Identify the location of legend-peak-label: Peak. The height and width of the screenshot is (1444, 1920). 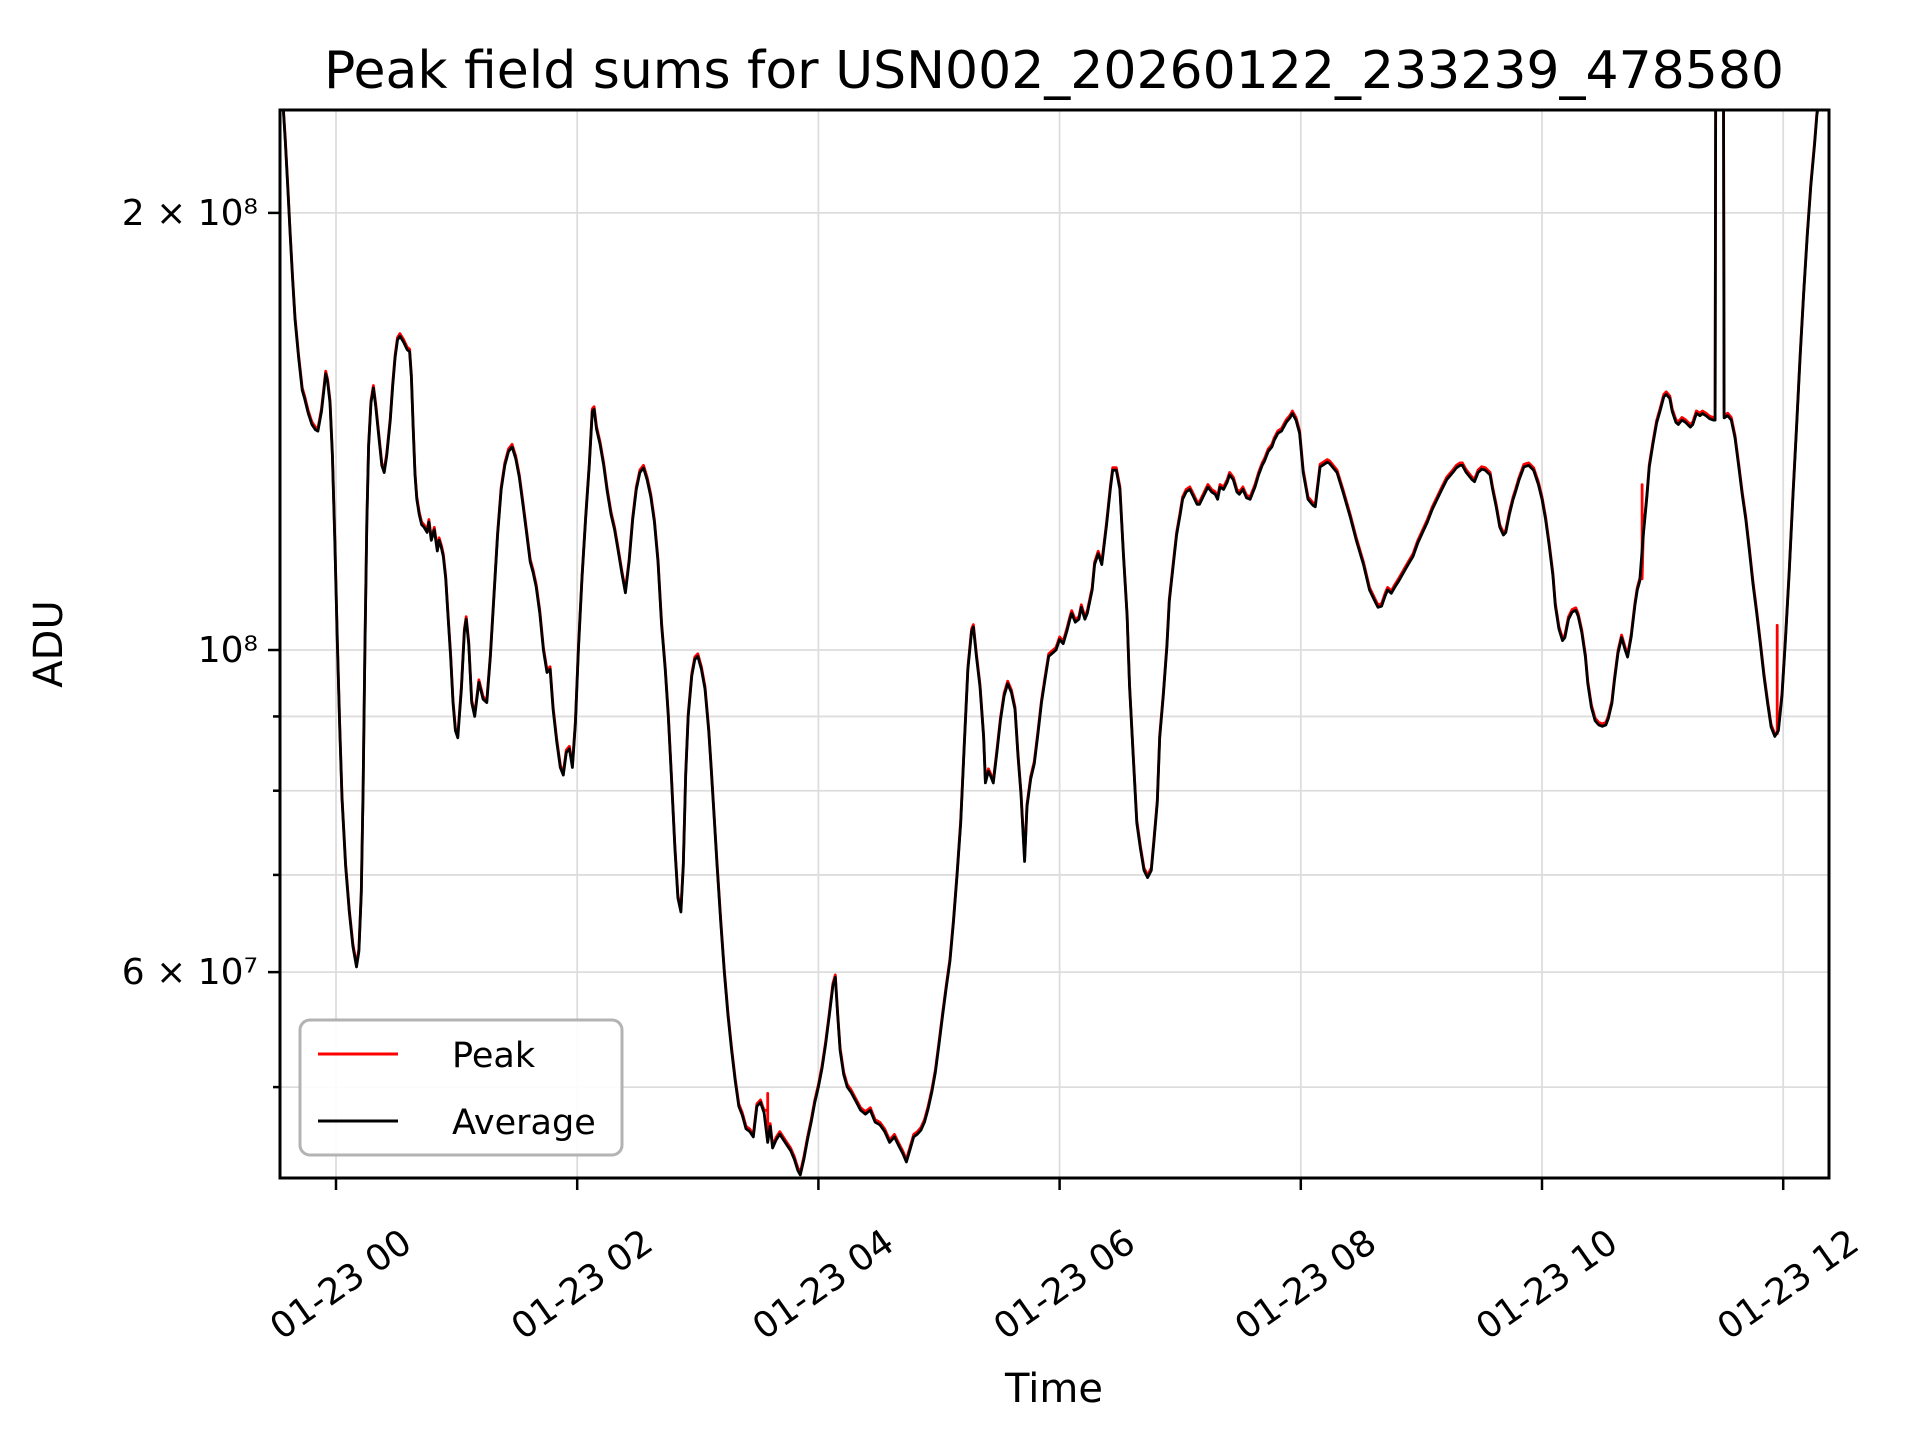
(494, 1056).